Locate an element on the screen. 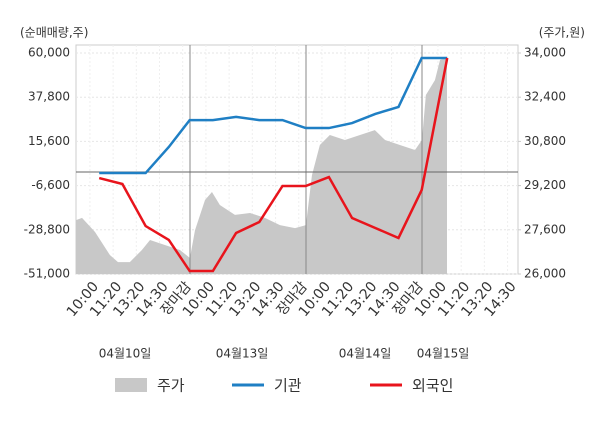 This screenshot has width=600, height=432. legend-swatch is located at coordinates (131, 385).